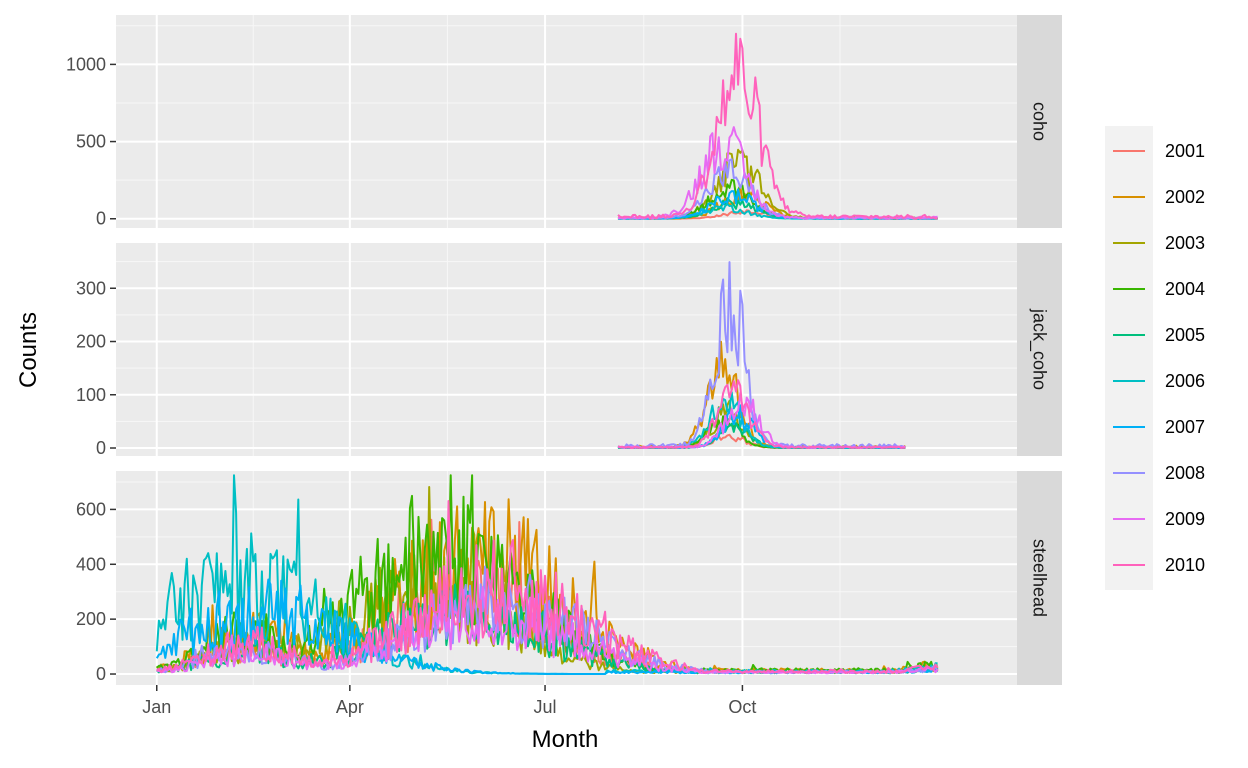 The image size is (1248, 768). I want to click on legend-label-2002: 2002, so click(1185, 197).